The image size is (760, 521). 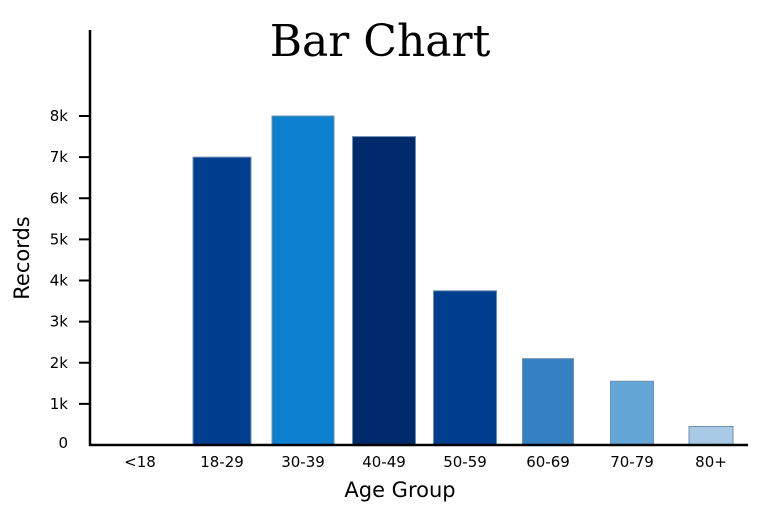 What do you see at coordinates (63, 443) in the screenshot?
I see `y-tick-label: 0` at bounding box center [63, 443].